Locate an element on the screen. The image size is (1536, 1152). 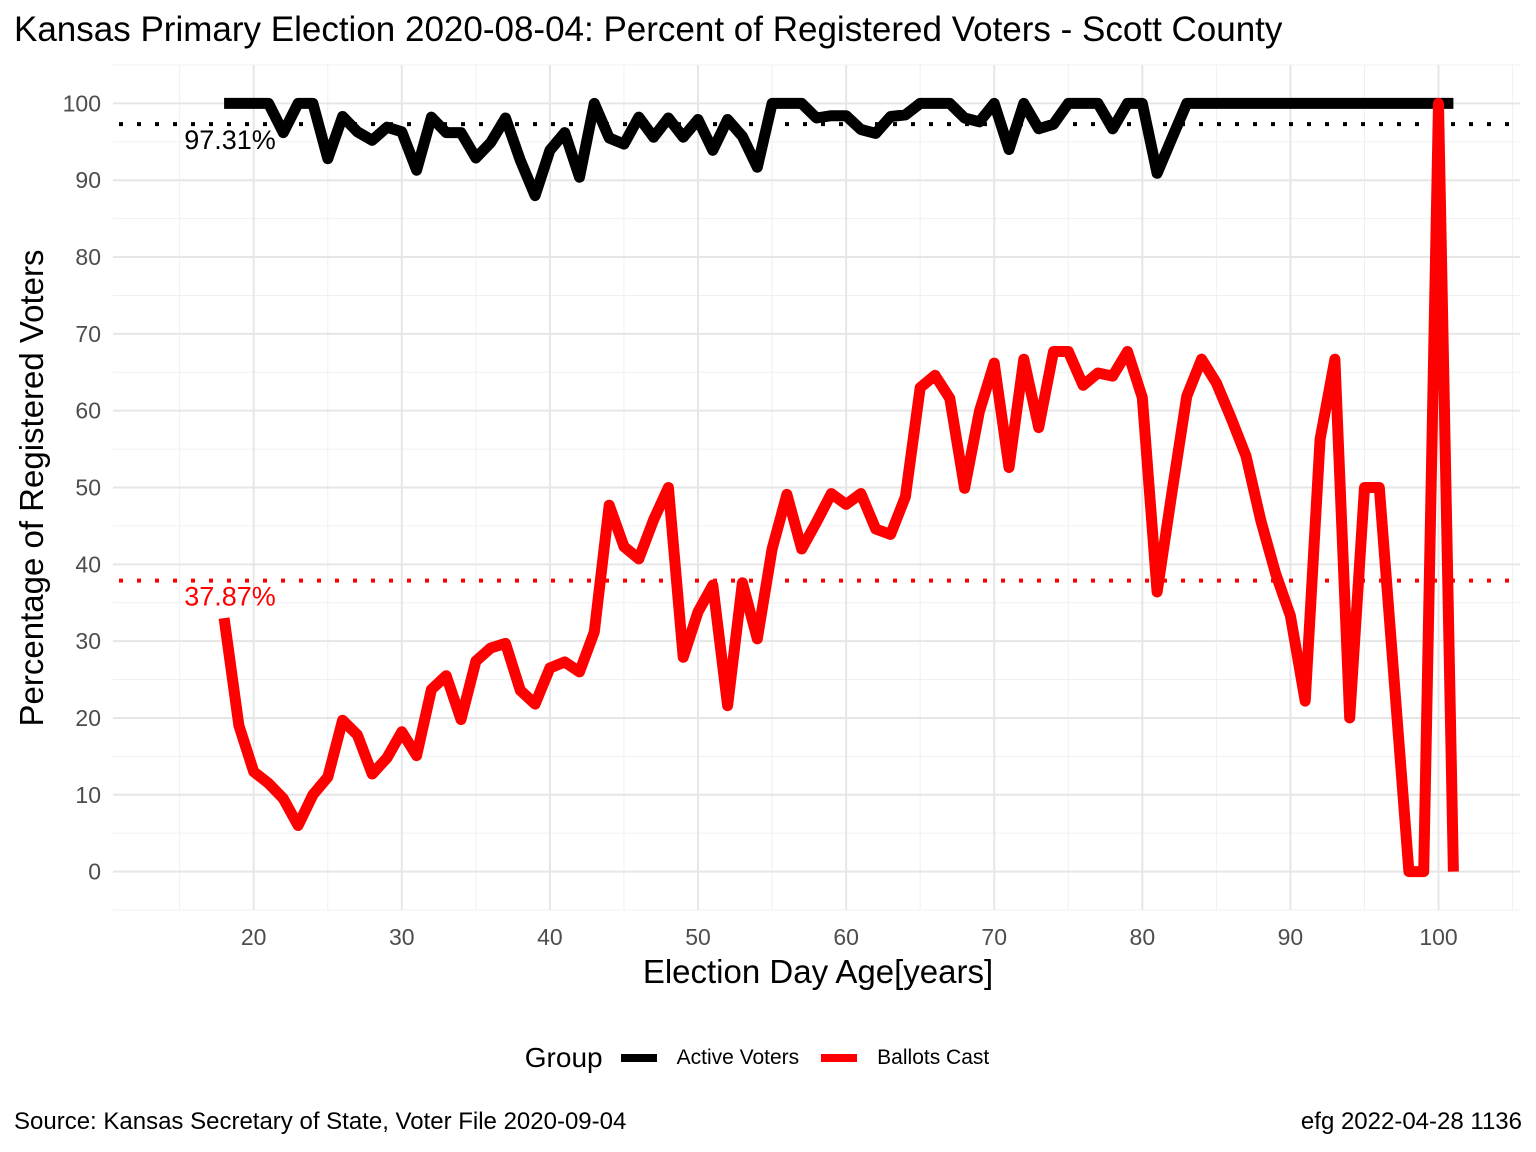
legend-label-ballots-cast: Ballots Cast is located at coordinates (933, 1057).